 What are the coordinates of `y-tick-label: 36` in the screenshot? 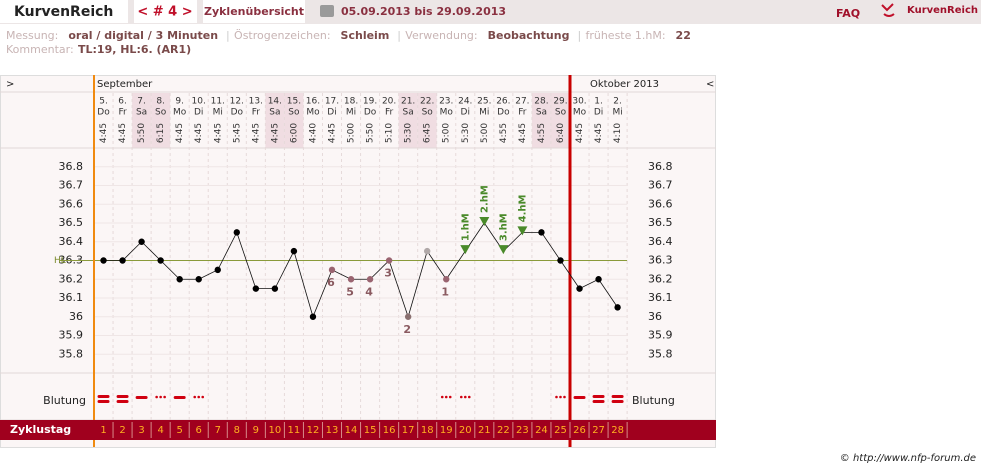 It's located at (76, 316).